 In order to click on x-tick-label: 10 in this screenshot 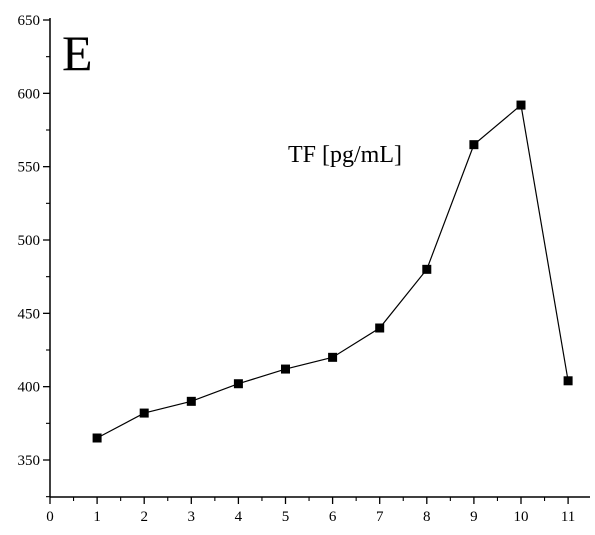, I will do `click(521, 517)`.